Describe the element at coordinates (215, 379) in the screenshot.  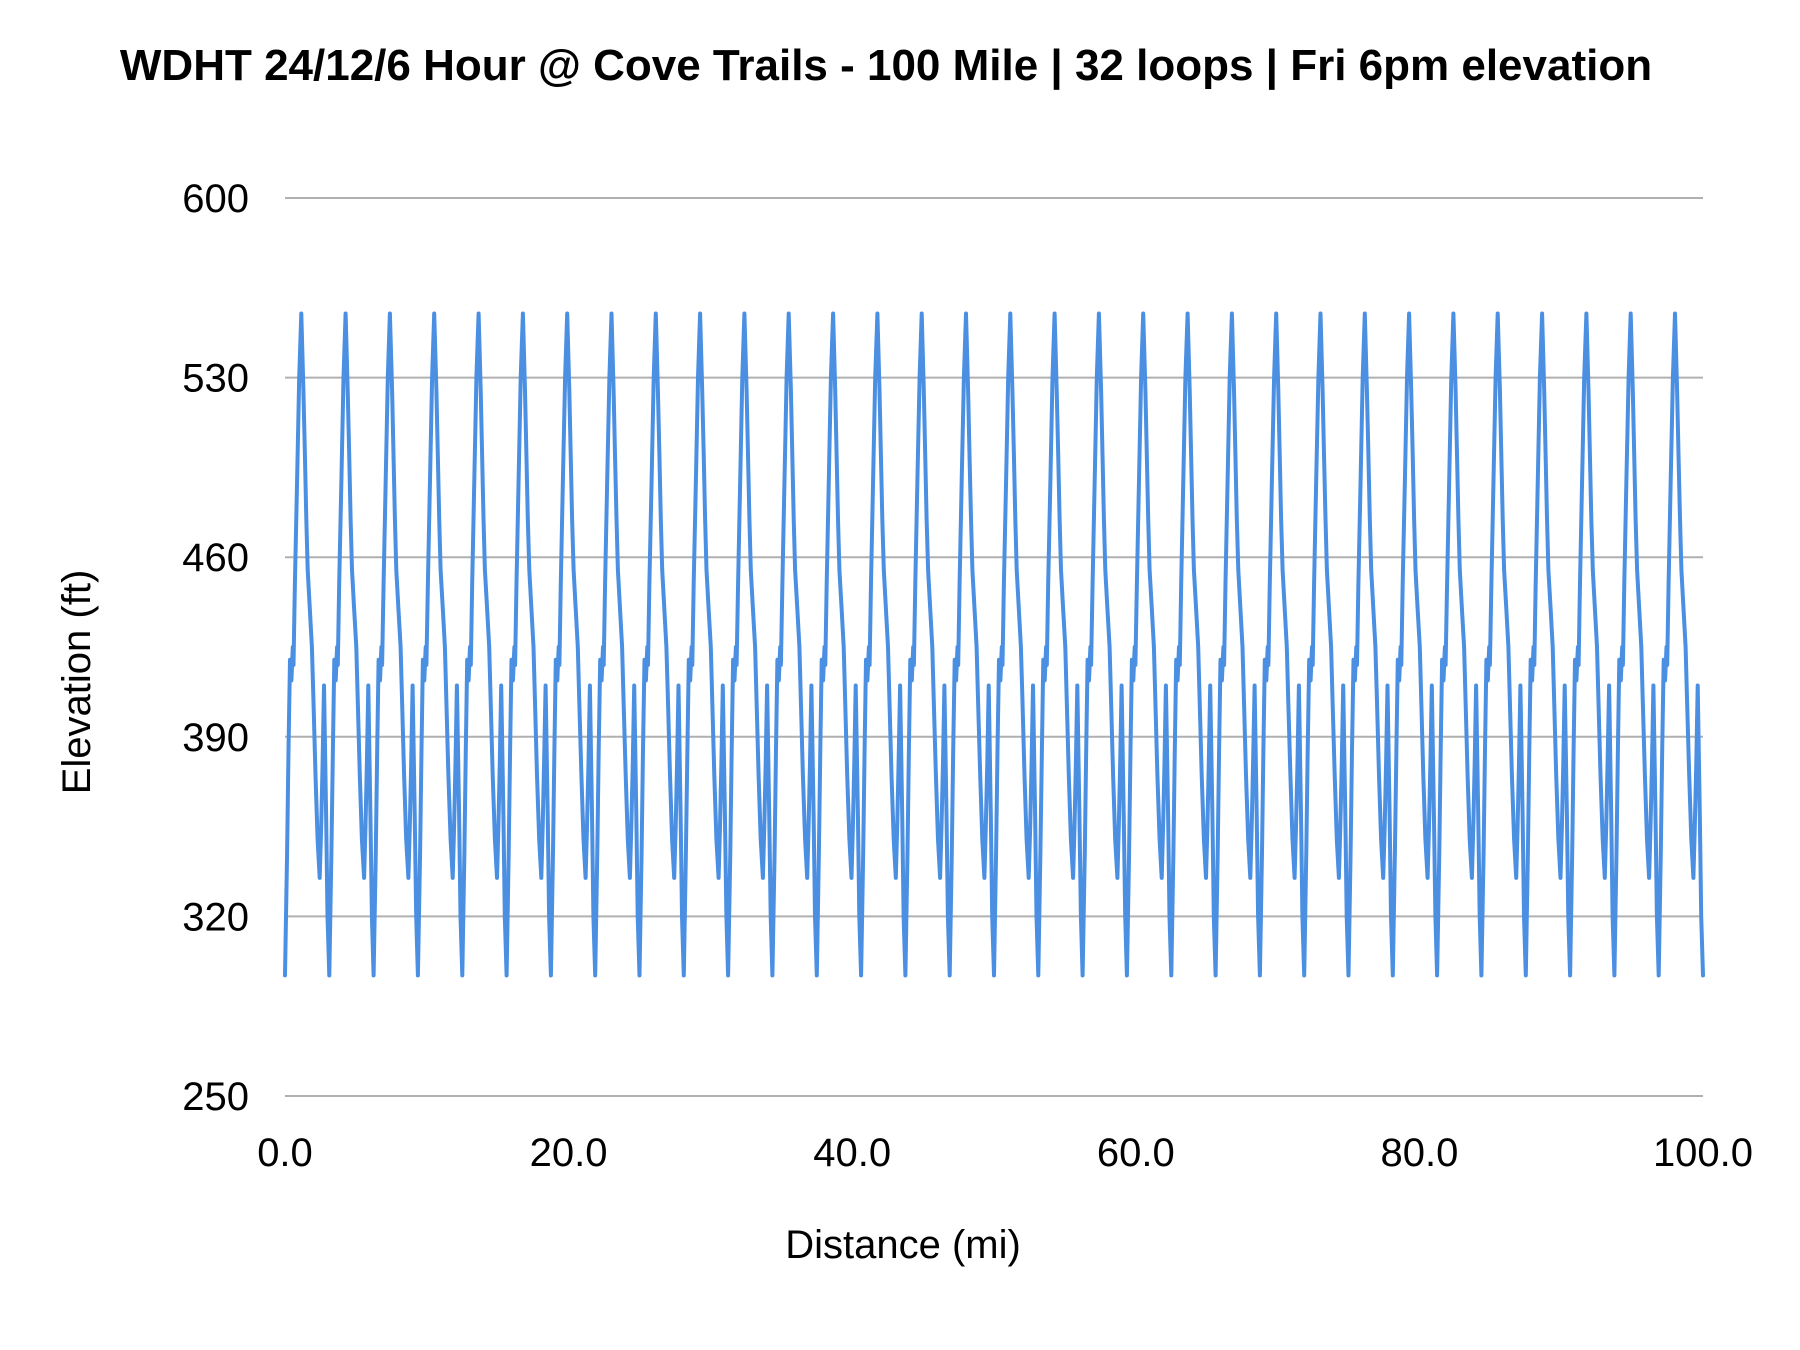
I see `y-tick-label: 530` at that location.